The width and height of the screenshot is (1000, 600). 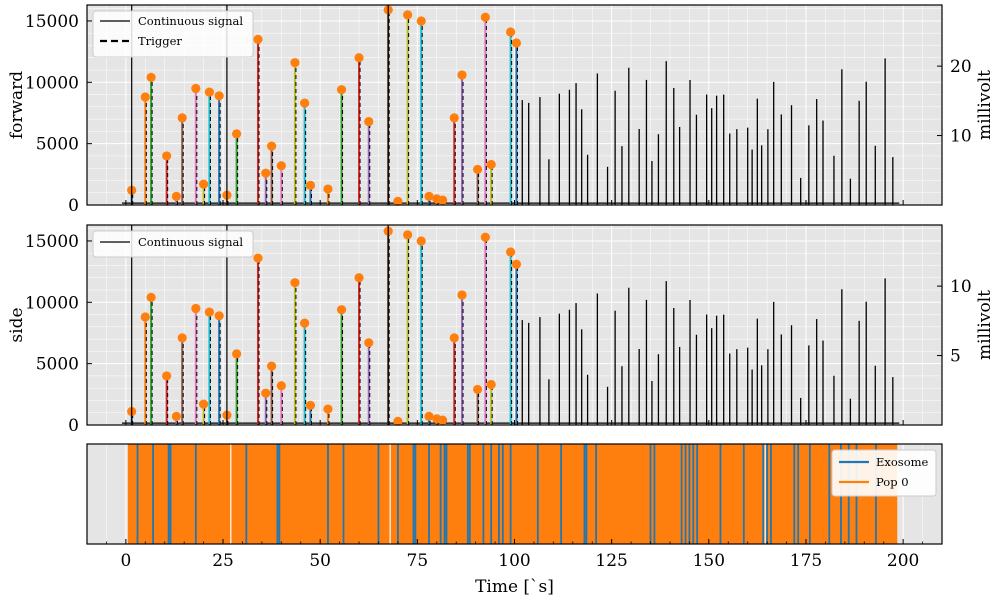 I want to click on legend: Exosome Pop 0, so click(x=884, y=473).